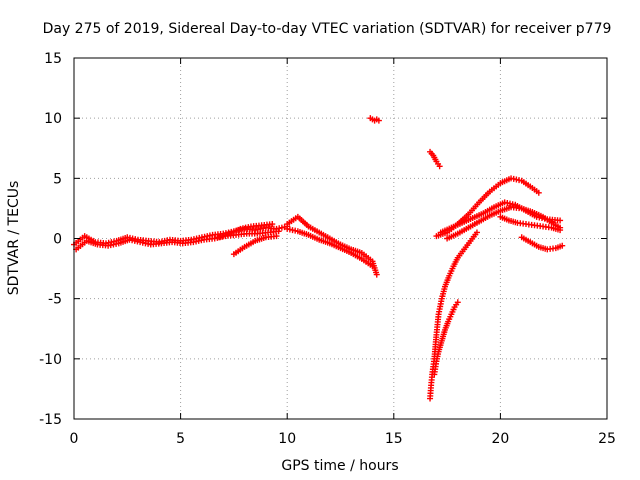  I want to click on series-track-dip-a, so click(453, 315).